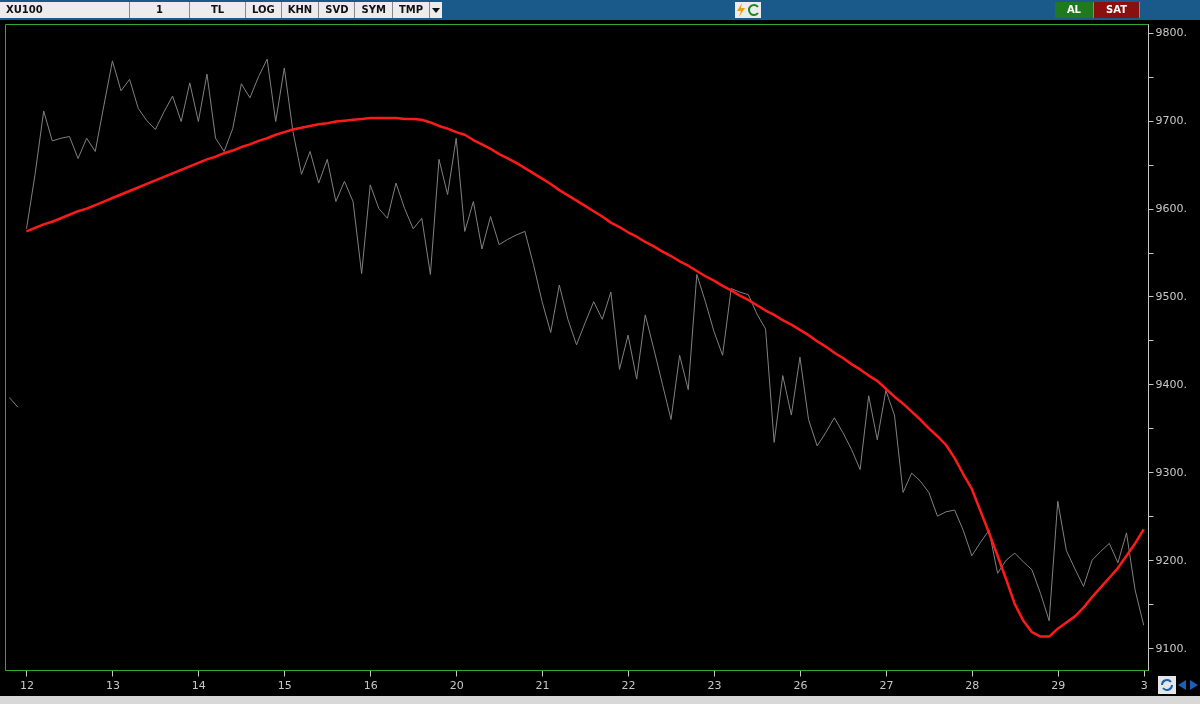  What do you see at coordinates (374, 10) in the screenshot?
I see `text: SYM` at bounding box center [374, 10].